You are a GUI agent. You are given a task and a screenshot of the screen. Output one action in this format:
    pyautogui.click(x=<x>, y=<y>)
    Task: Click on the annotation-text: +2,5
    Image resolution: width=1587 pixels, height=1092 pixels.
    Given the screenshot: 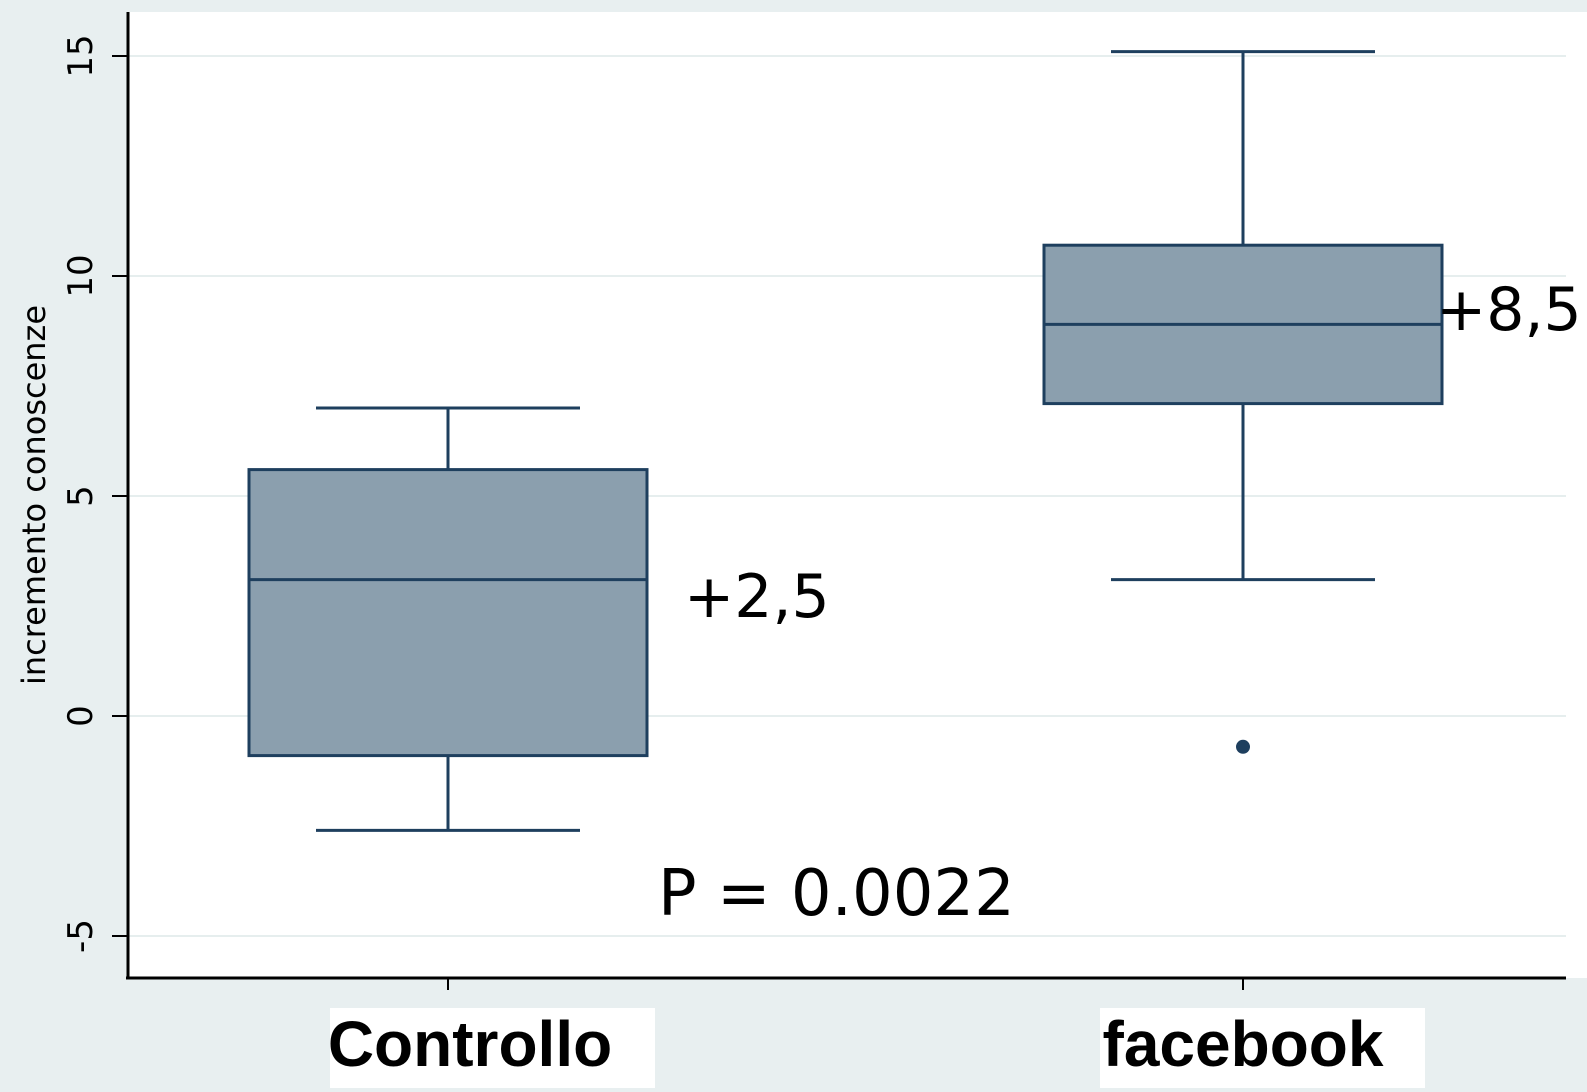 What is the action you would take?
    pyautogui.click(x=757, y=597)
    